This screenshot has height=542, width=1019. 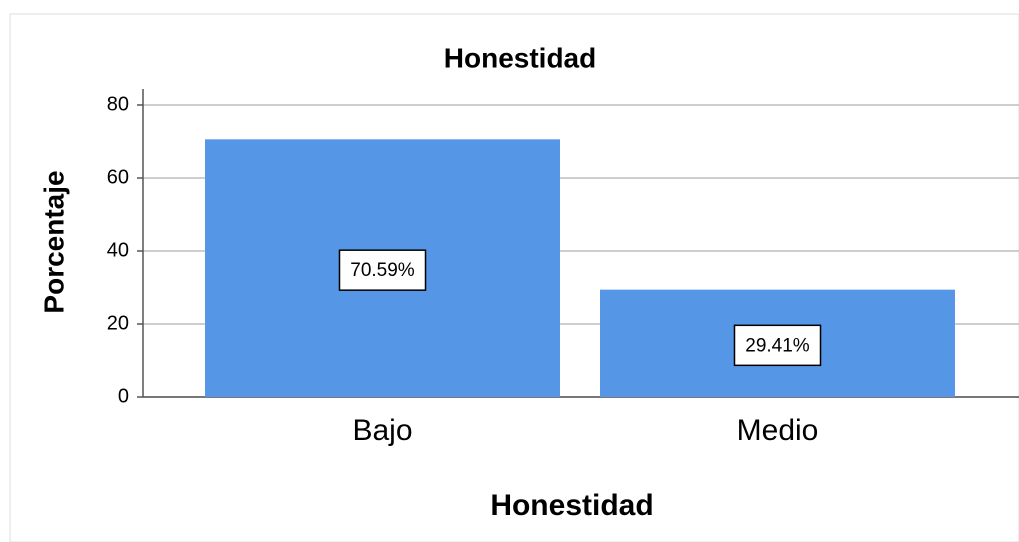 I want to click on value-label: 29.41%, so click(x=777, y=345).